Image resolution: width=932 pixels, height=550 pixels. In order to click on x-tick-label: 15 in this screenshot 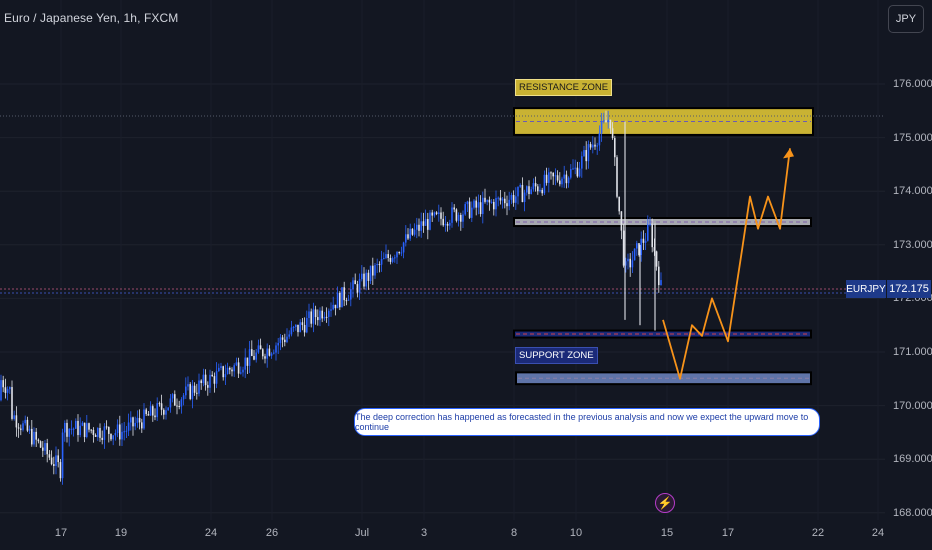, I will do `click(667, 533)`.